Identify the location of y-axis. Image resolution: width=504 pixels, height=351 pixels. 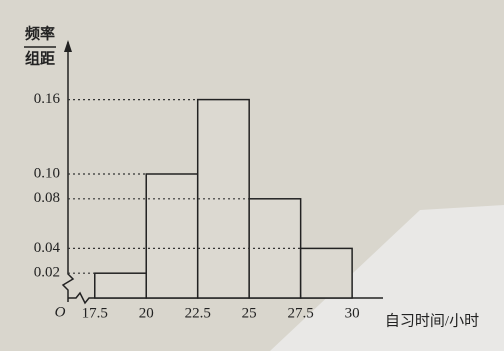
(68, 172).